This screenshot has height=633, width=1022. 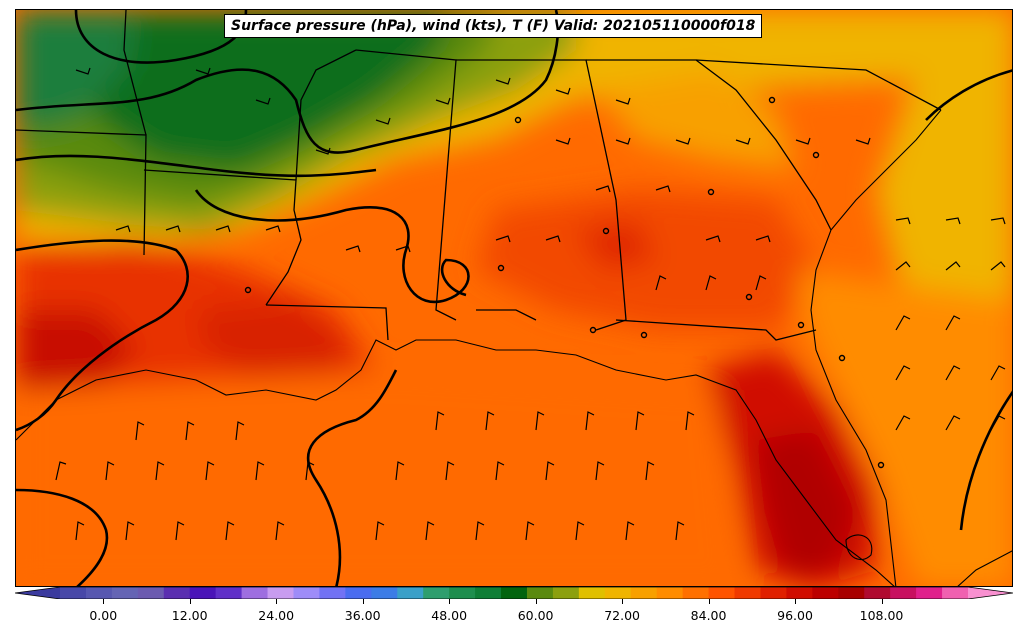 I want to click on colorbar-tick-label: 96.00, so click(x=795, y=615).